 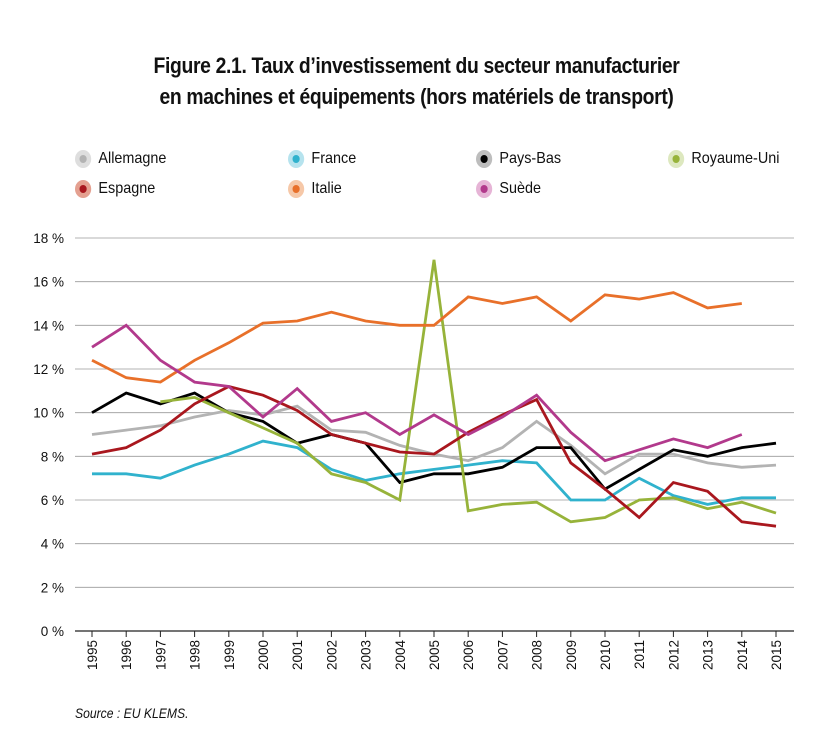 I want to click on source-note: Source : EU KLEMS., so click(x=132, y=713).